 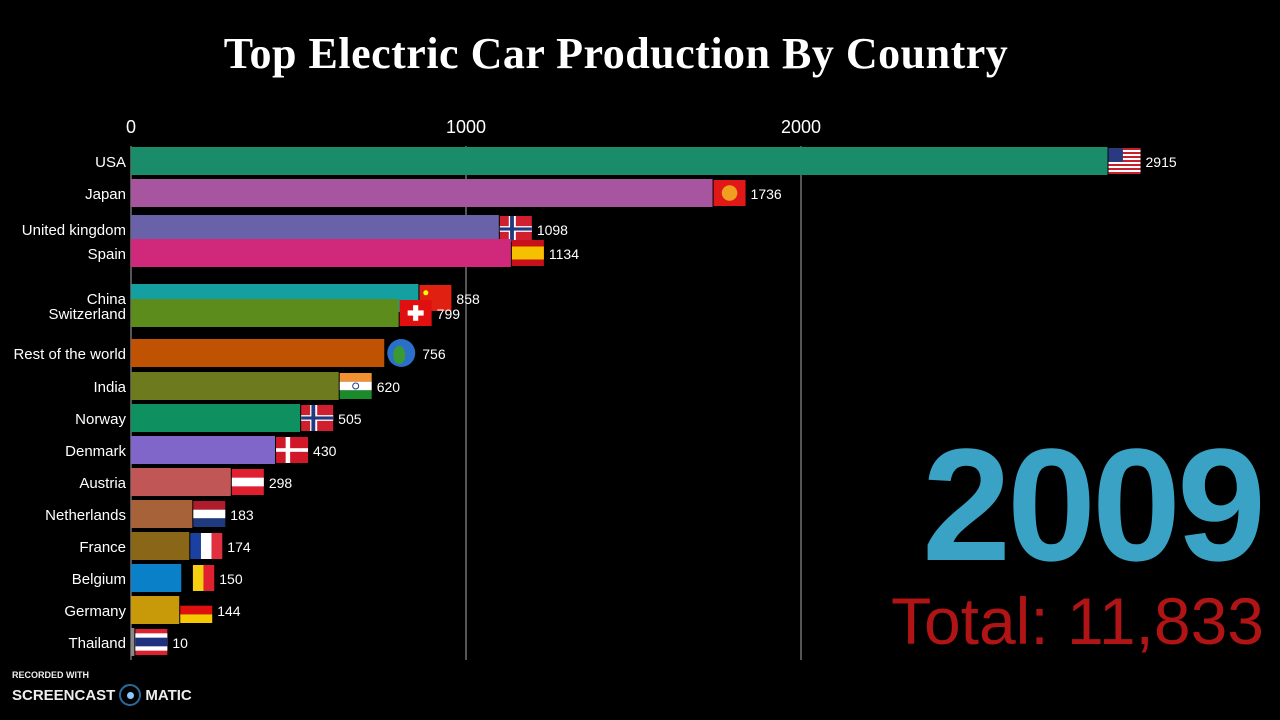 What do you see at coordinates (130, 695) in the screenshot?
I see `record-icon` at bounding box center [130, 695].